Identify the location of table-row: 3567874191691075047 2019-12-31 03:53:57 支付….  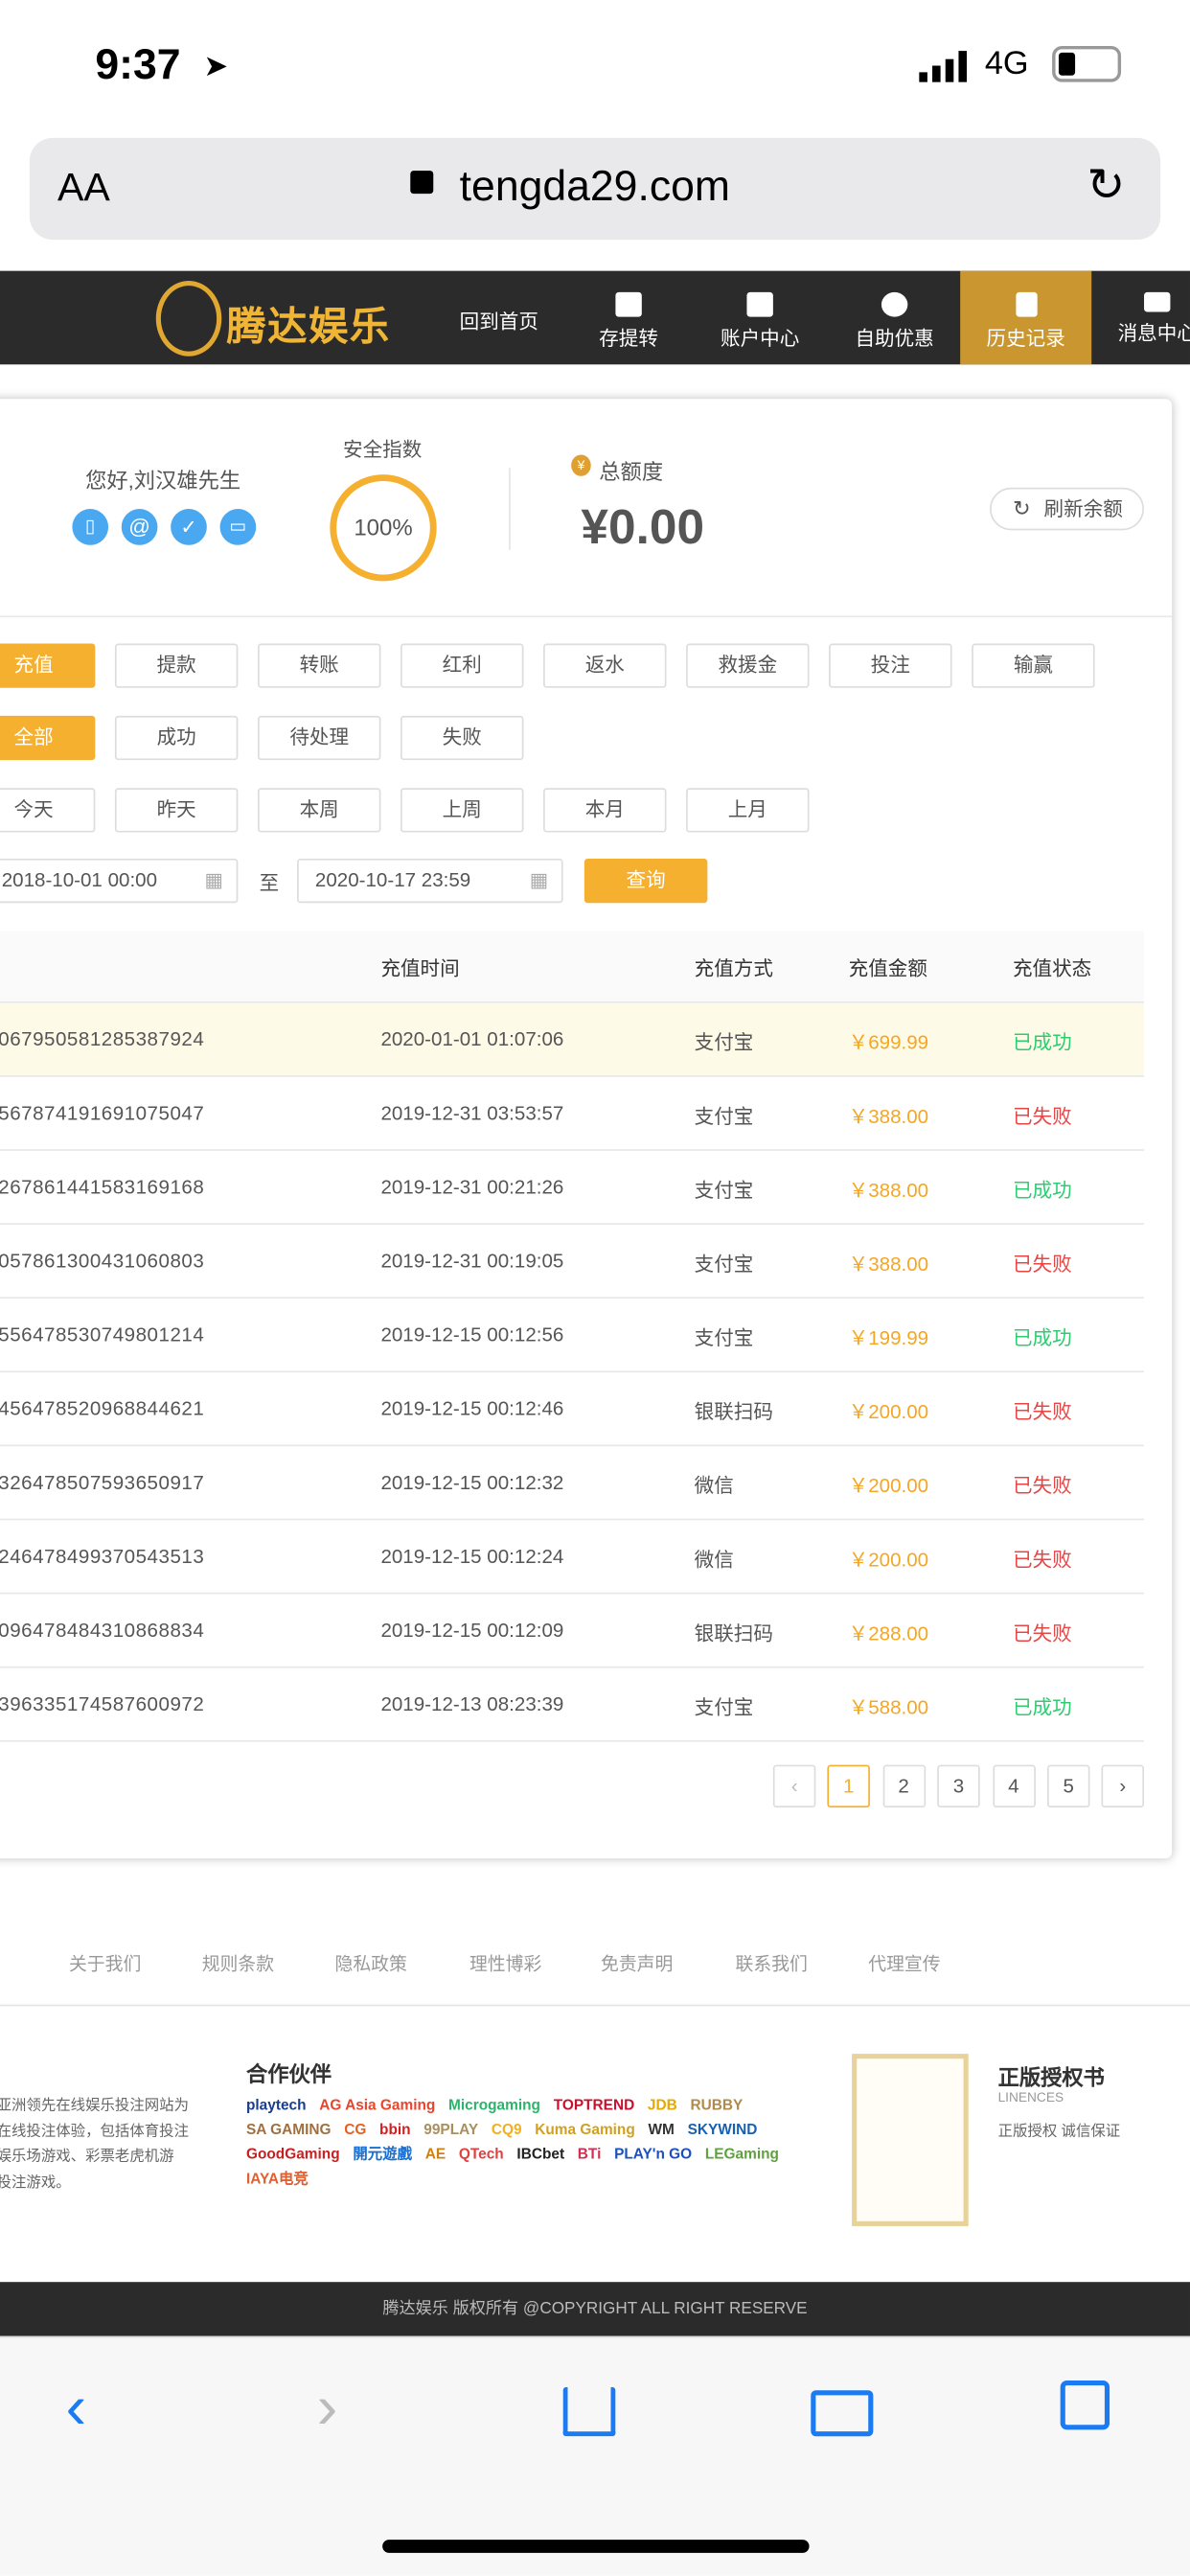
(573, 1114).